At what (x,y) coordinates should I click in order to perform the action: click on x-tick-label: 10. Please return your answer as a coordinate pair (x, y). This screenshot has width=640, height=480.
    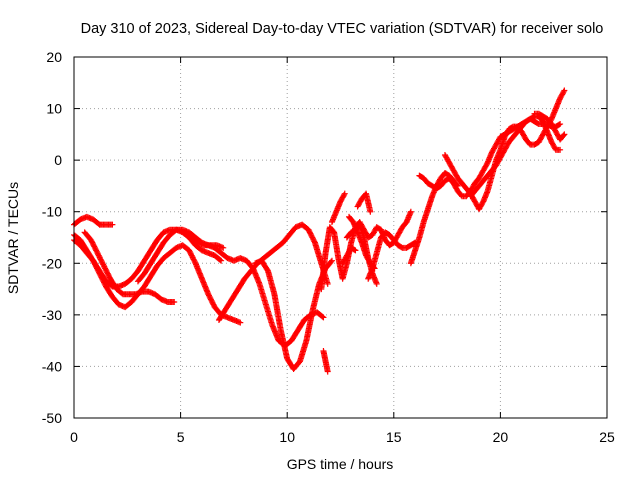
    Looking at the image, I should click on (287, 437).